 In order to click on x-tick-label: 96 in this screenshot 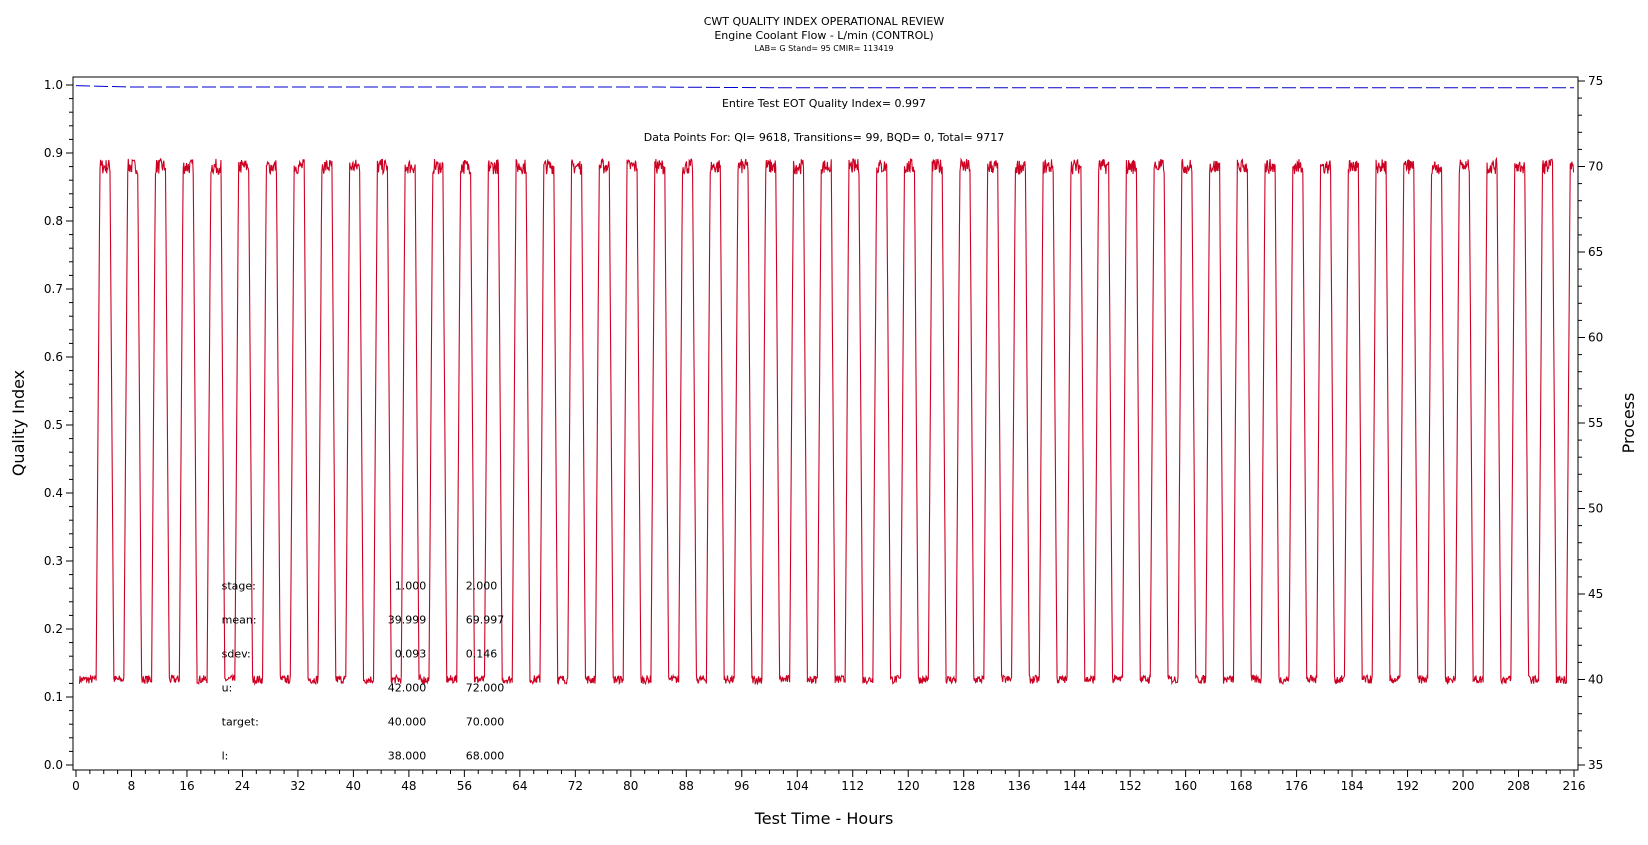, I will do `click(741, 786)`.